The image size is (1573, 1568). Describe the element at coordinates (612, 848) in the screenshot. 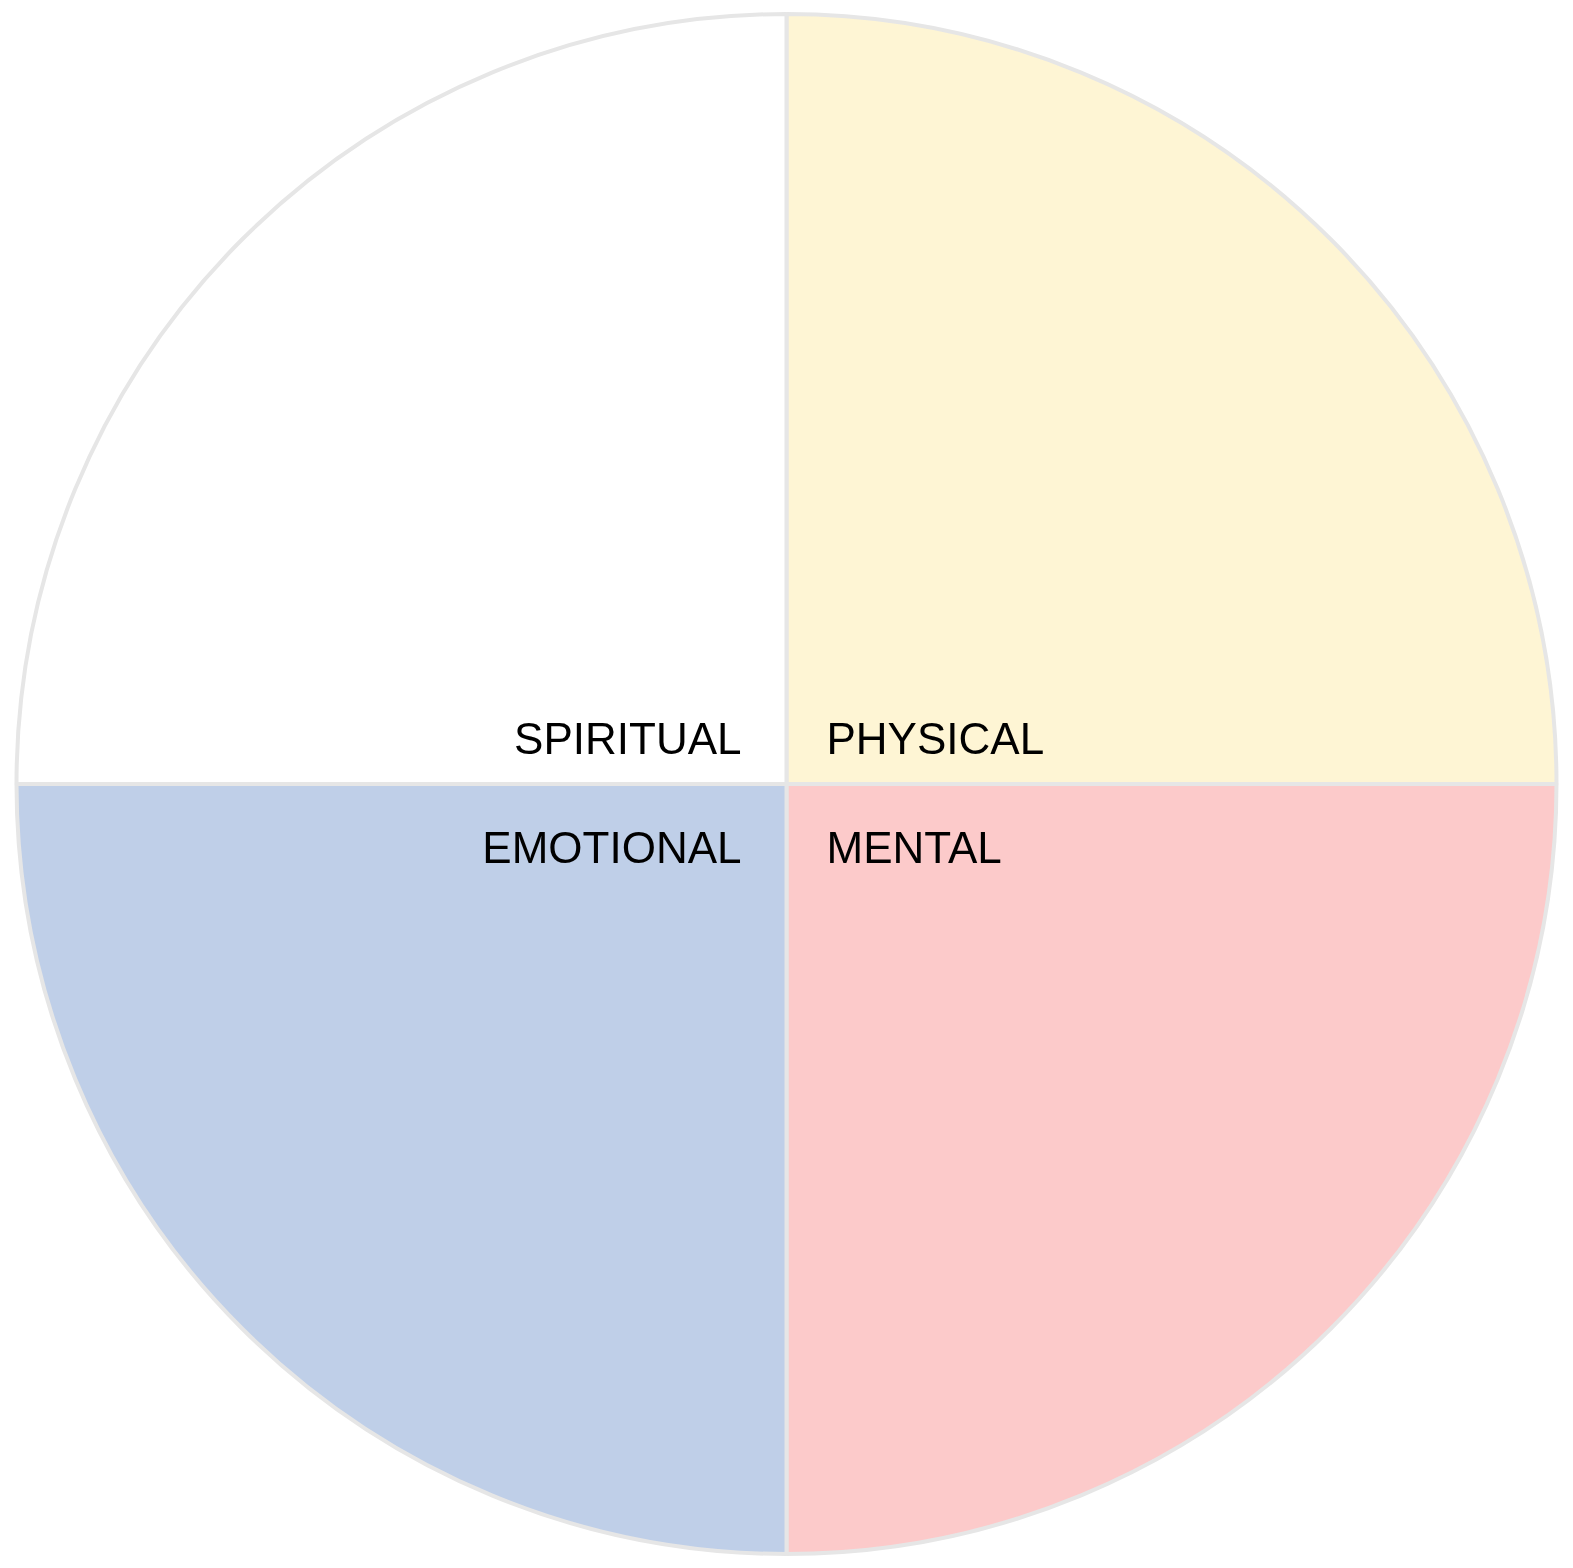

I see `slice-label: EMOTIONAL` at that location.